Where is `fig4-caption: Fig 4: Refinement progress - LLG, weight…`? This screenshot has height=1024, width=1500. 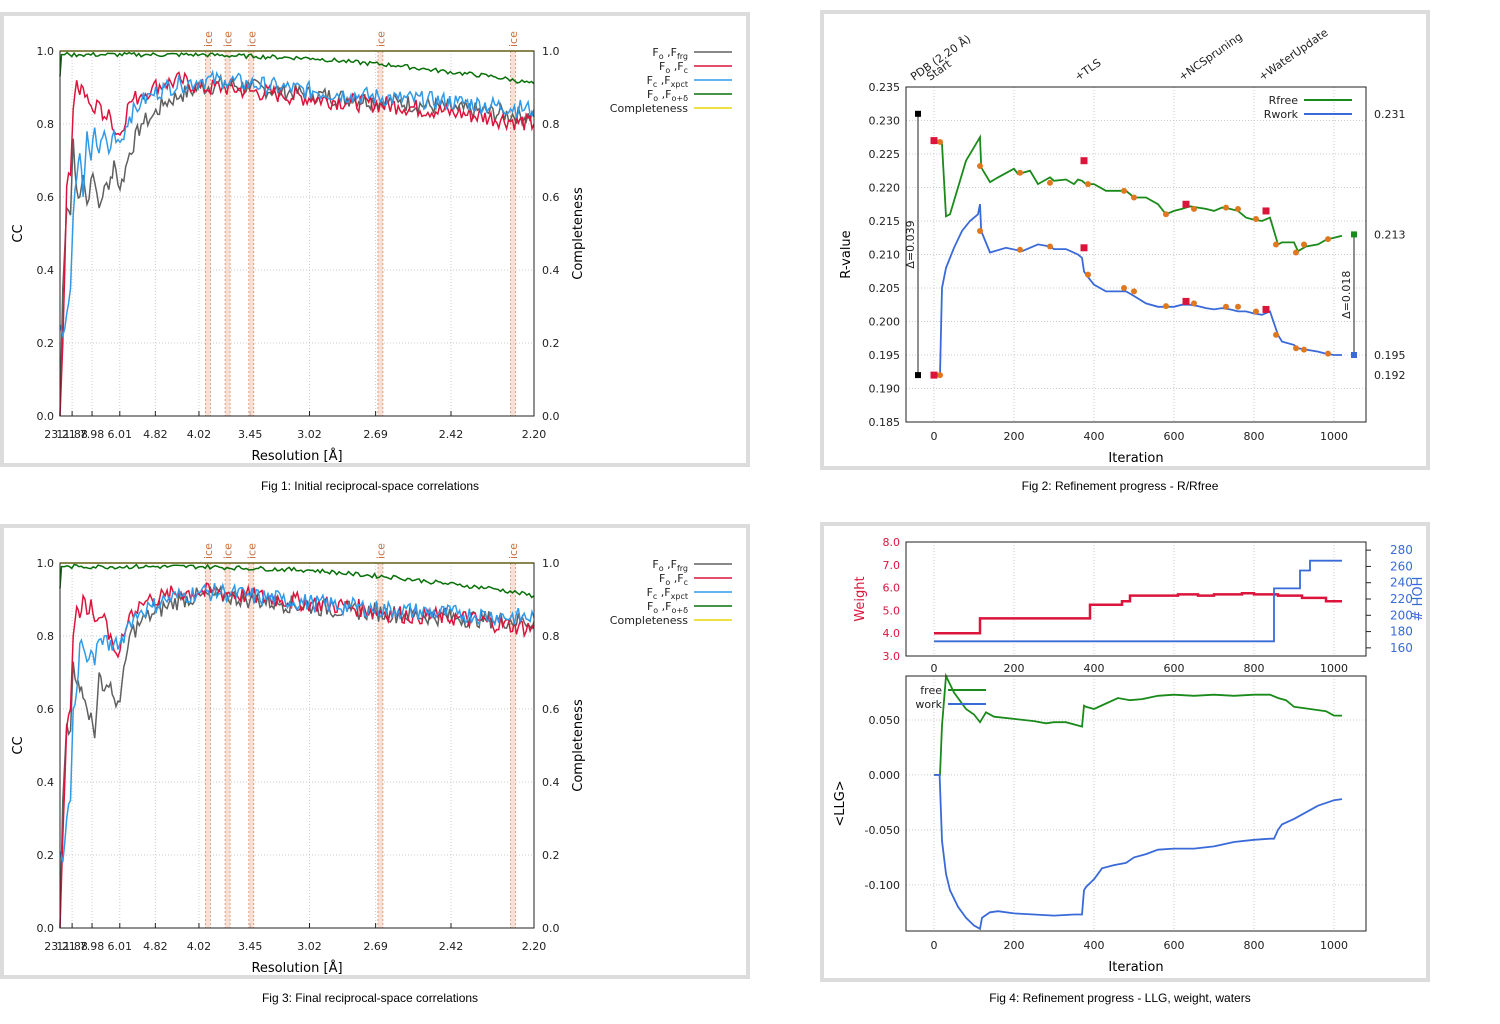
fig4-caption: Fig 4: Refinement progress - LLG, weight… is located at coordinates (1120, 998).